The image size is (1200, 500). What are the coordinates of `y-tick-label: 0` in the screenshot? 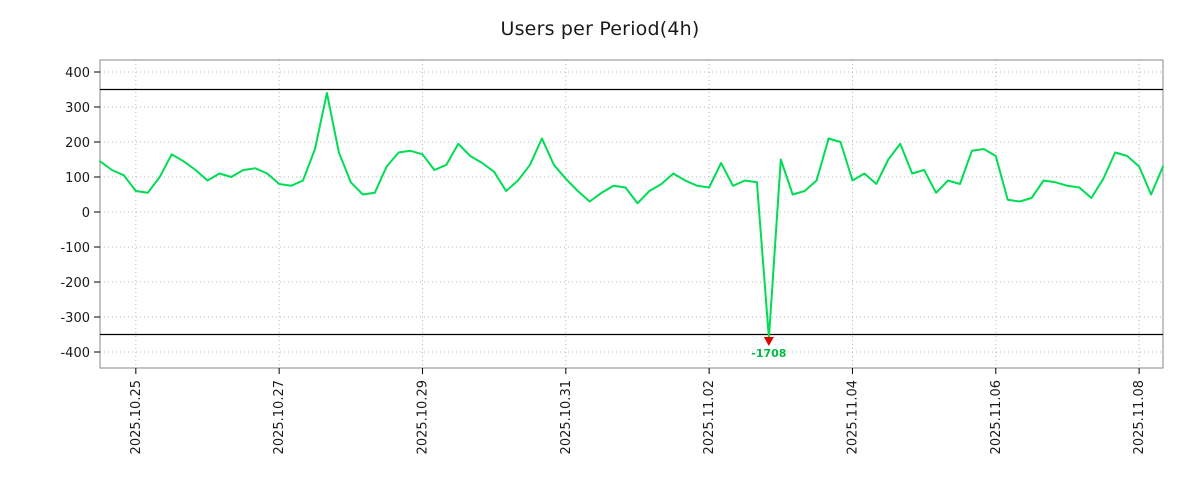 It's located at (86, 213).